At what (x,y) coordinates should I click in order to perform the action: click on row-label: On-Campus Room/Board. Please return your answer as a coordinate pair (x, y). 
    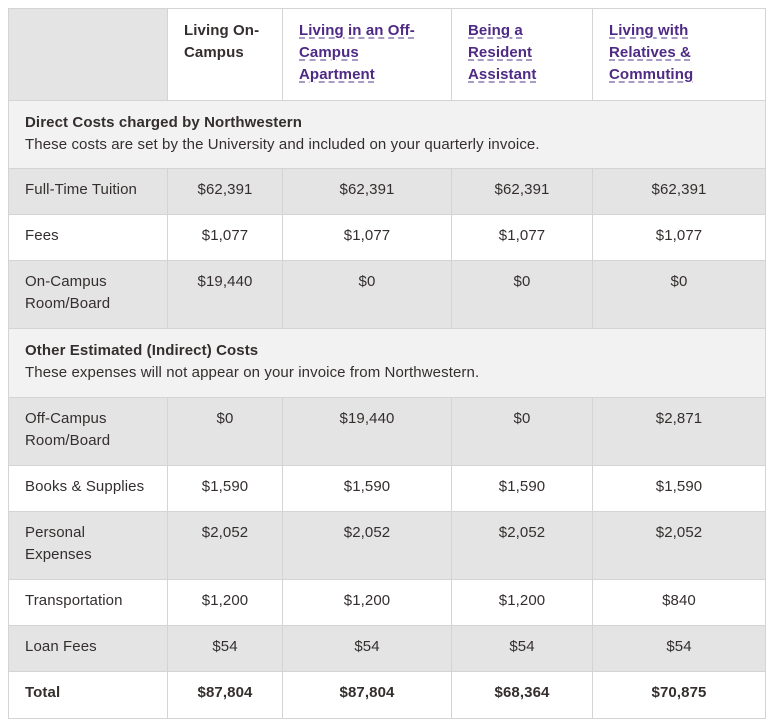
    Looking at the image, I should click on (88, 294).